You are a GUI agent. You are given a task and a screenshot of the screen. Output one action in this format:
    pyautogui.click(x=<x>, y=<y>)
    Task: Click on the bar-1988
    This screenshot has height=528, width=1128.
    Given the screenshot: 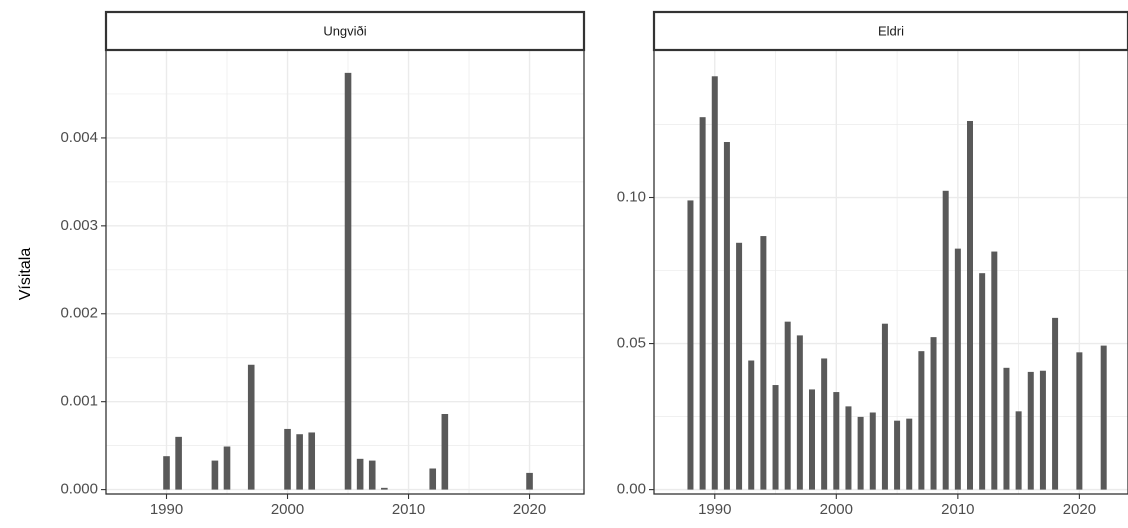 What is the action you would take?
    pyautogui.click(x=690, y=345)
    